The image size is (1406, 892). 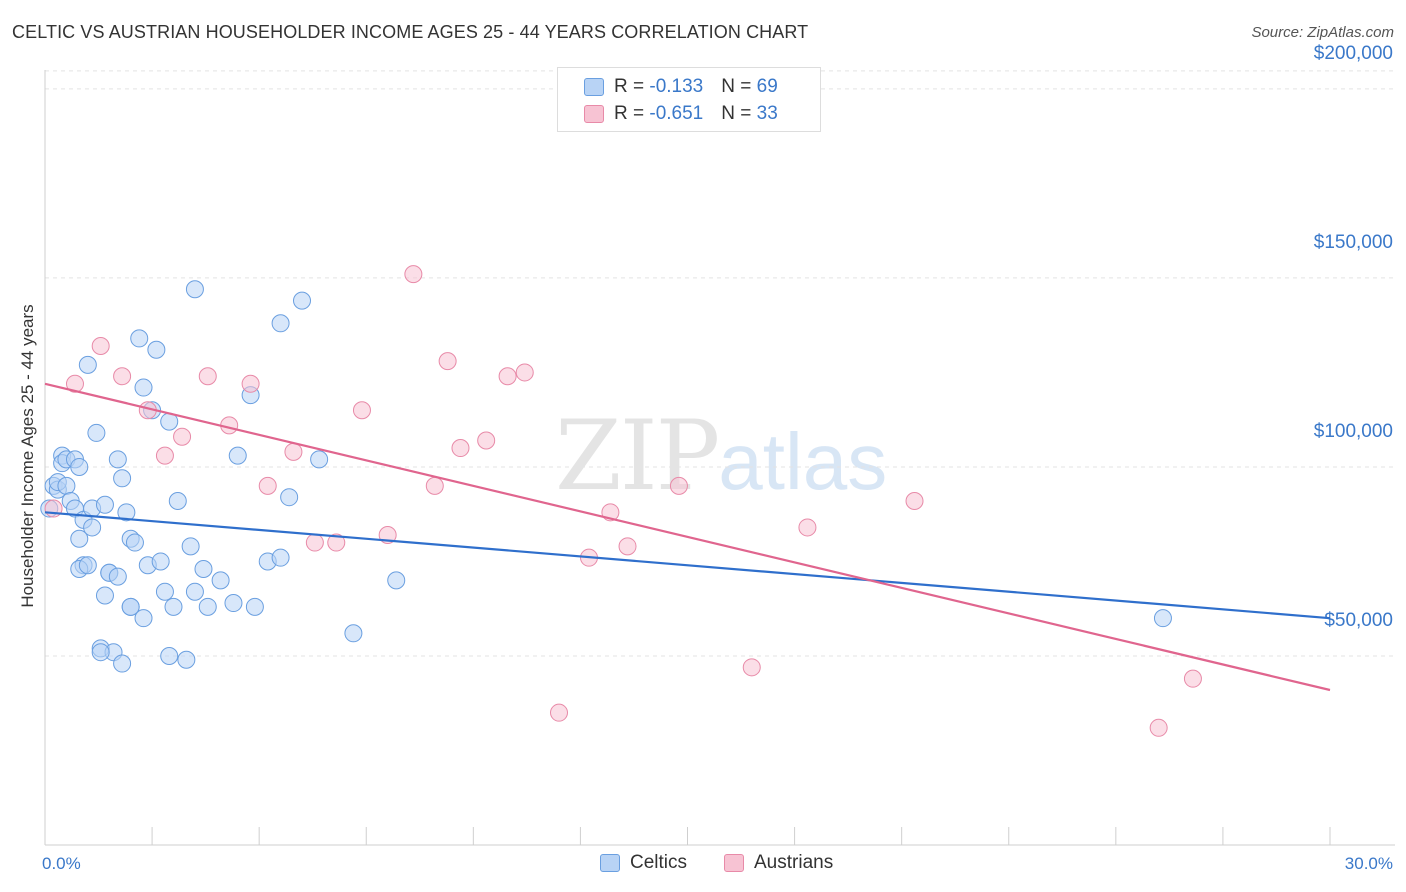 I want to click on watermark-atlas: atlas, so click(x=803, y=461).